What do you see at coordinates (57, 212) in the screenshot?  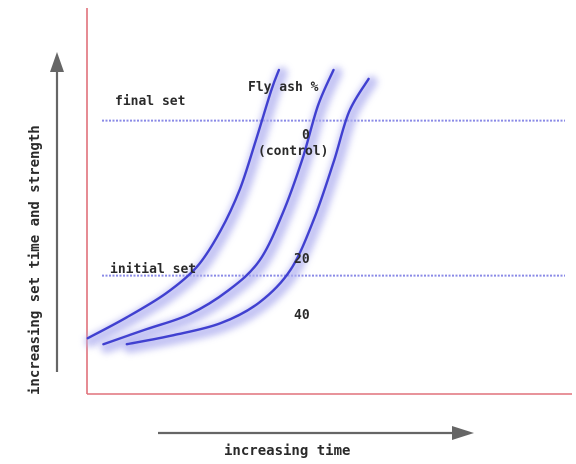 I see `y-axis-arrow` at bounding box center [57, 212].